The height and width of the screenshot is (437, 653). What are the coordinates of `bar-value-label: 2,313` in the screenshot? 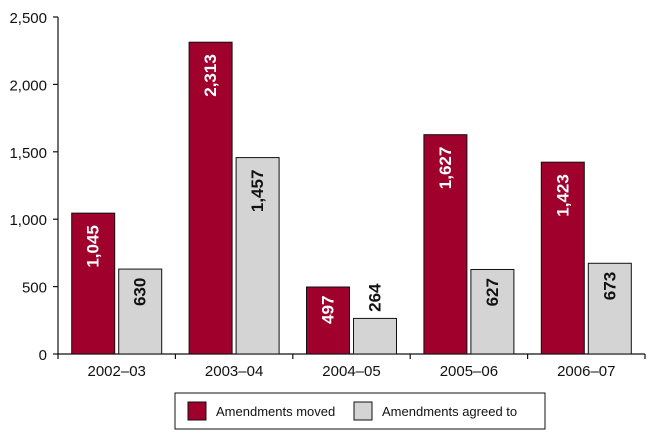 It's located at (210, 75).